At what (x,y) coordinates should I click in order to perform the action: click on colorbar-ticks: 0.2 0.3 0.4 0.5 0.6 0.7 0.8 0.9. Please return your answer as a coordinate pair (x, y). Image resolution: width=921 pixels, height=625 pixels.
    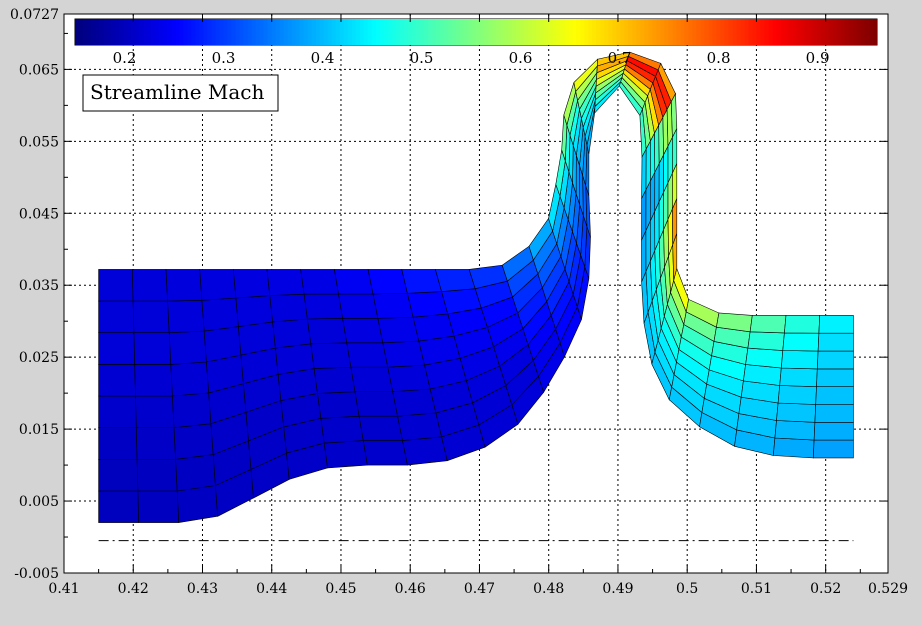
    Looking at the image, I should click on (471, 58).